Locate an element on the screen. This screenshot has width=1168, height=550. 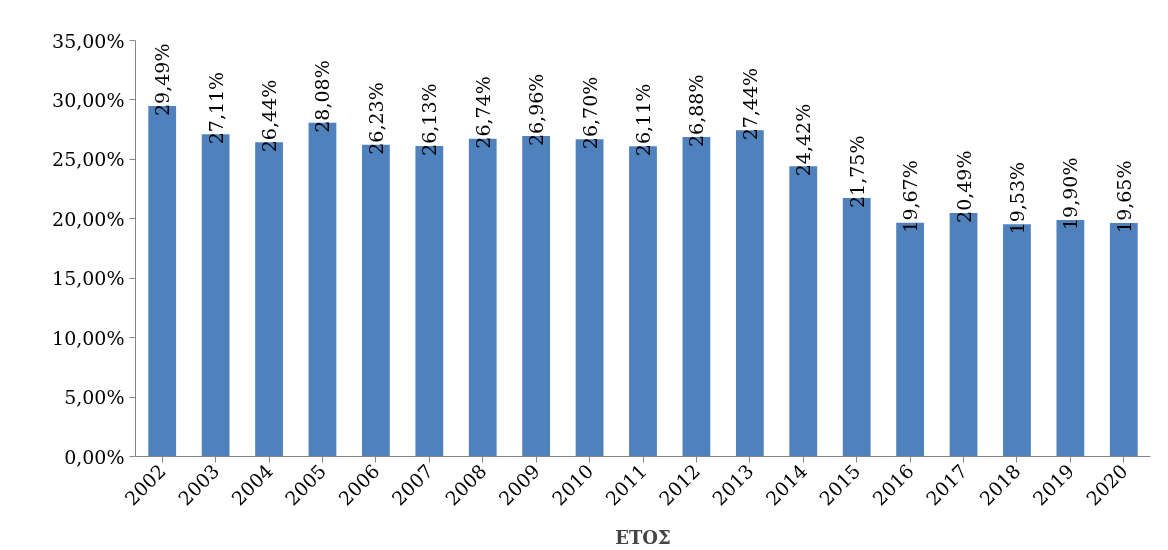
y-tick-label: 10,00% is located at coordinates (88, 337).